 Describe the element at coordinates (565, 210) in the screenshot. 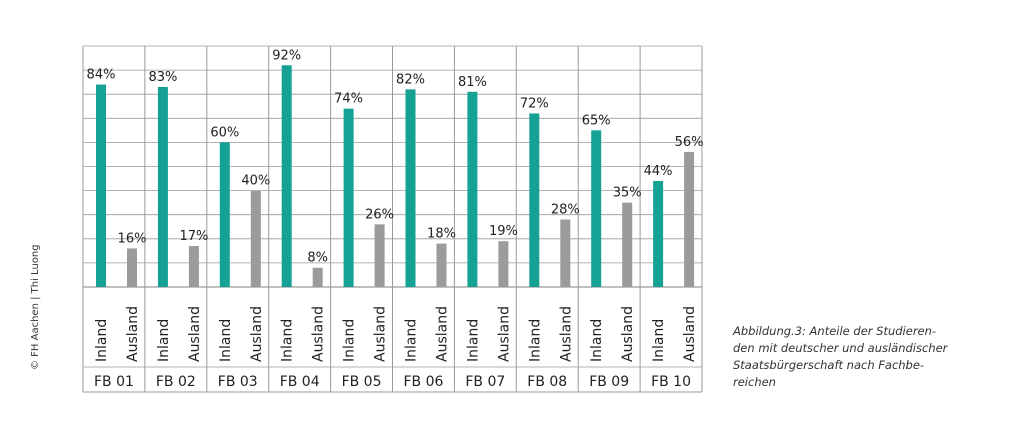

I see `data-label: 28%` at that location.